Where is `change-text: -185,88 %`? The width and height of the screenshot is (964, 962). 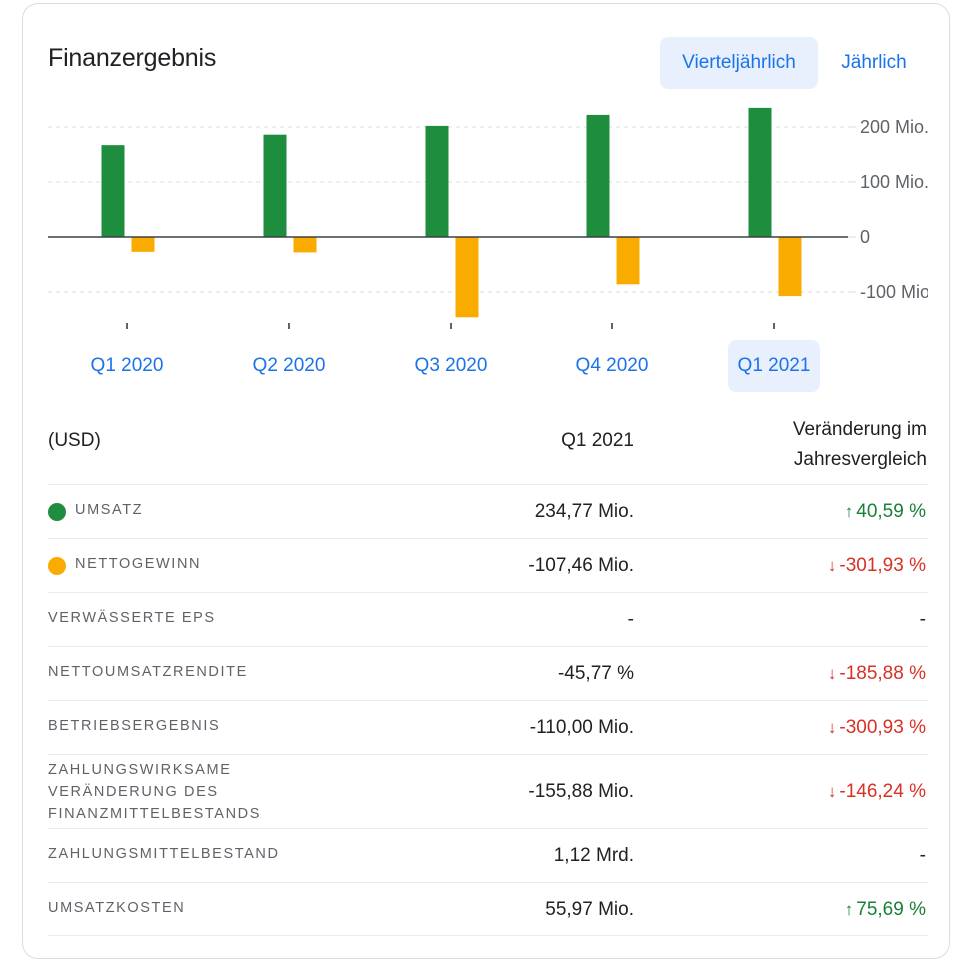 change-text: -185,88 % is located at coordinates (882, 673).